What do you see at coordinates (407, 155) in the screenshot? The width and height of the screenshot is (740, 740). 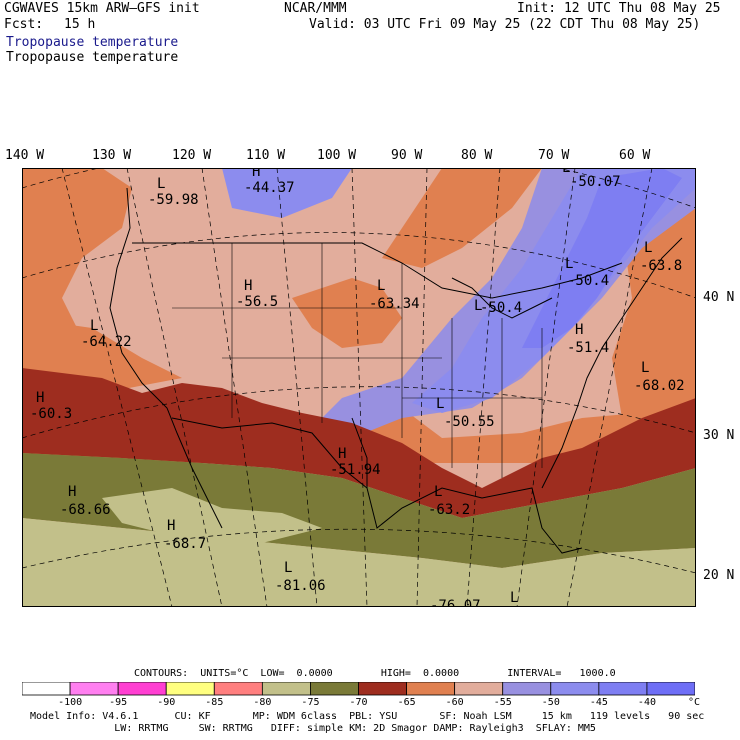 I see `lon-label: 90 W` at bounding box center [407, 155].